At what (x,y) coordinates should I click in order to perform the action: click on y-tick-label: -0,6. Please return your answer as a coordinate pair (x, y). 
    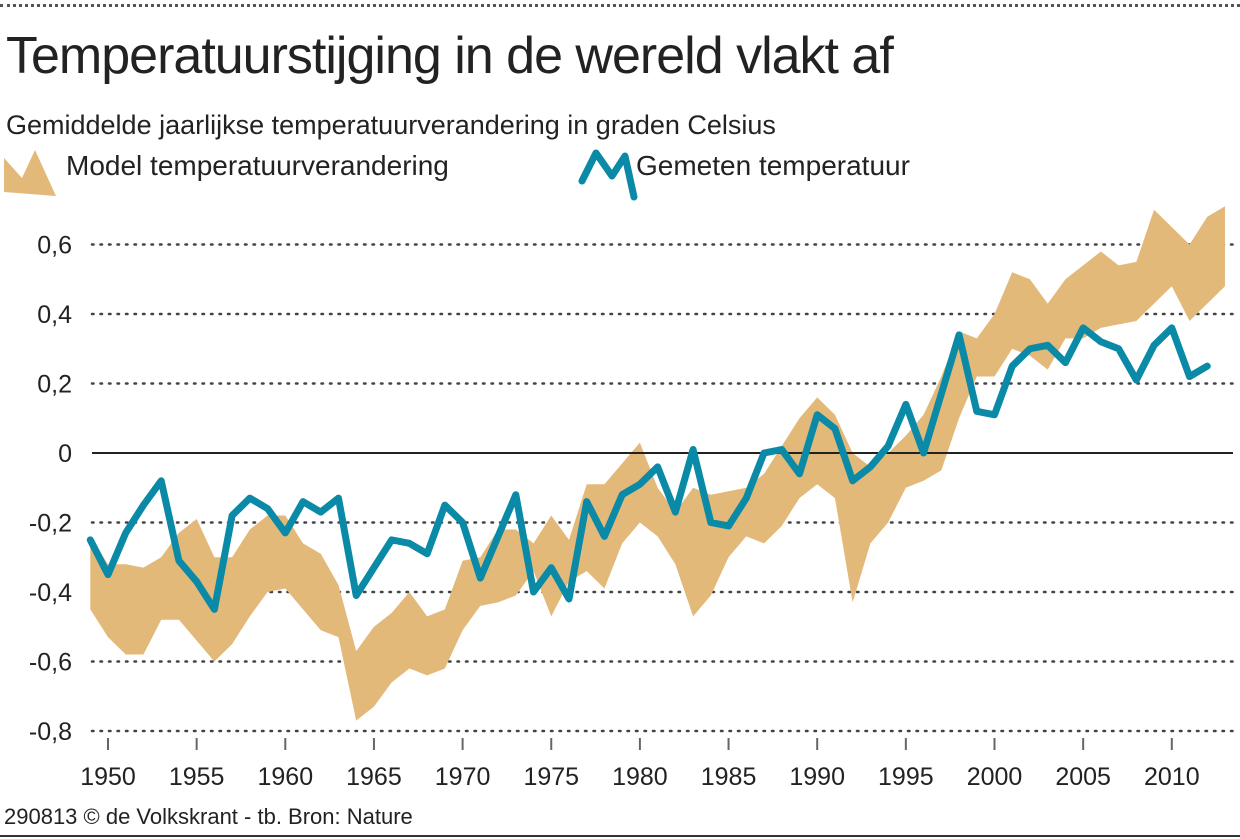
    Looking at the image, I should click on (50, 663).